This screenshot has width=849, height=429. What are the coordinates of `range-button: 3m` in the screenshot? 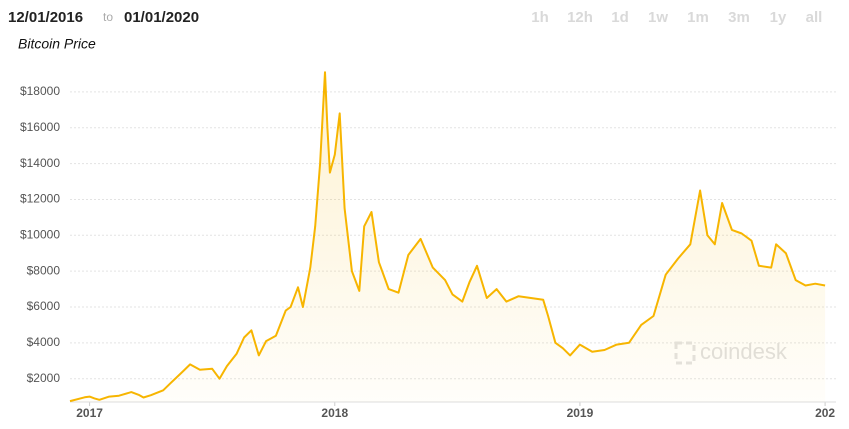 It's located at (739, 17).